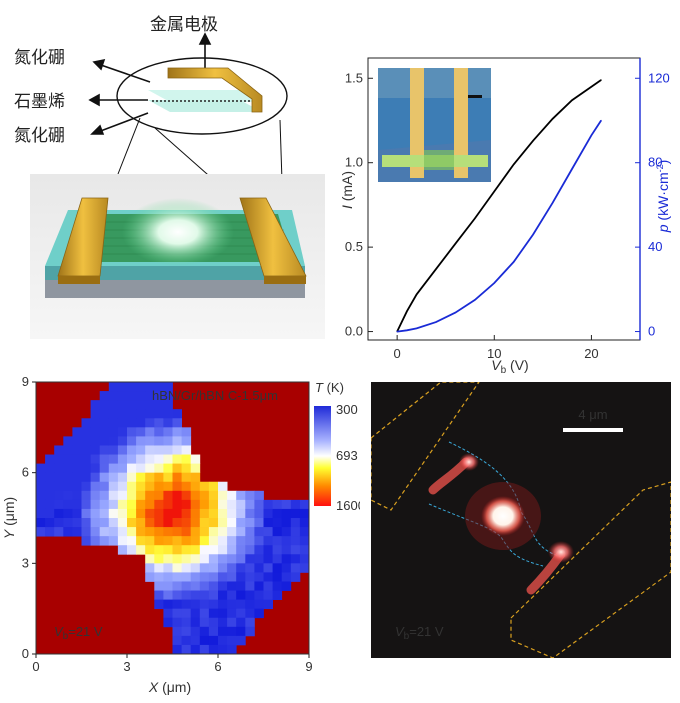  I want to click on scale-bar, so click(593, 430).